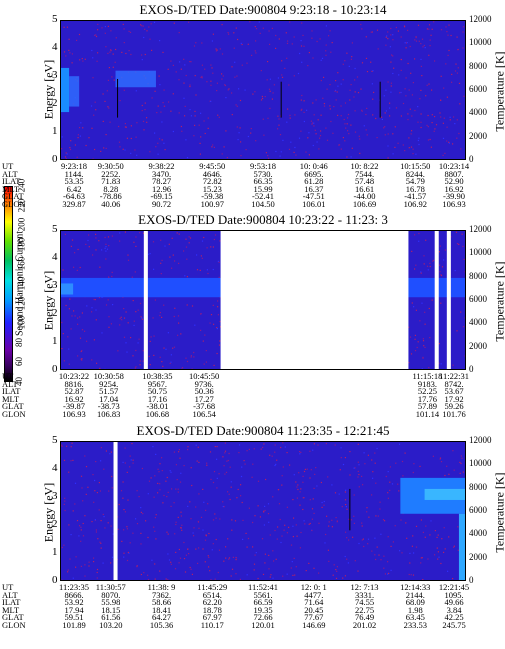  Describe the element at coordinates (11, 398) in the screenshot. I see `row-label: MLT` at that location.